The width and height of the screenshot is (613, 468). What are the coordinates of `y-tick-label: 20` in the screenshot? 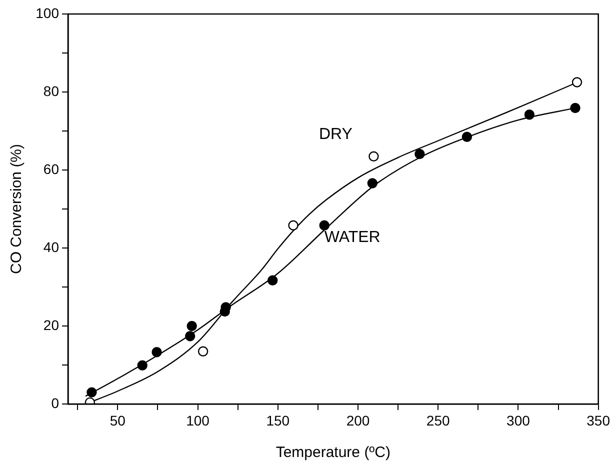 It's located at (51, 324).